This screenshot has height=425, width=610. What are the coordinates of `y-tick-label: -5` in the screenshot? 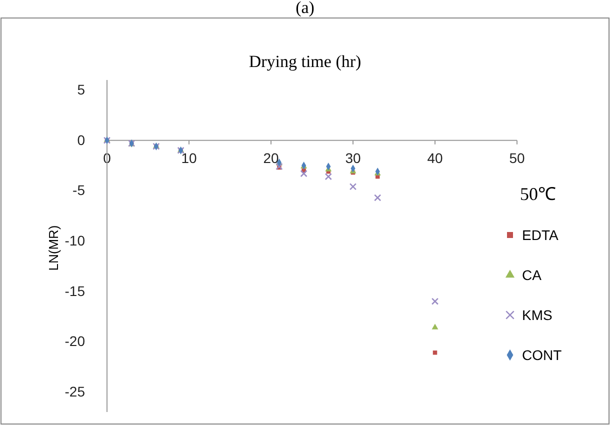 It's located at (79, 190).